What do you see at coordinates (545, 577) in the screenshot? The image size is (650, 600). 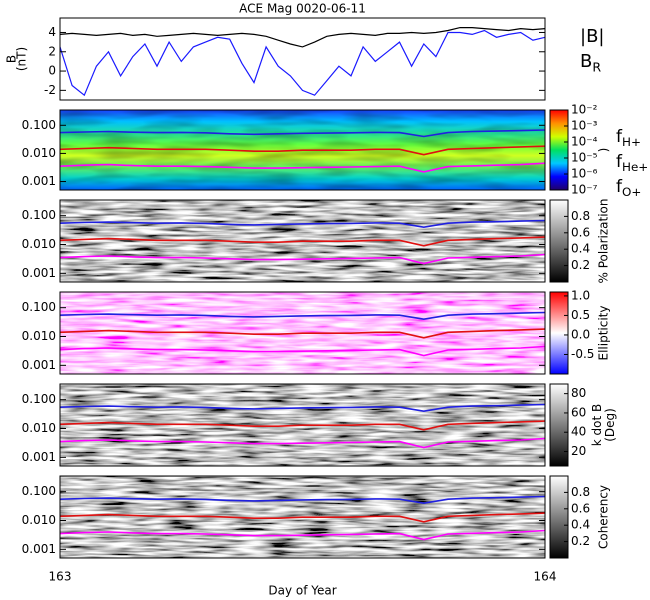 I see `x-tick-label: 164` at bounding box center [545, 577].